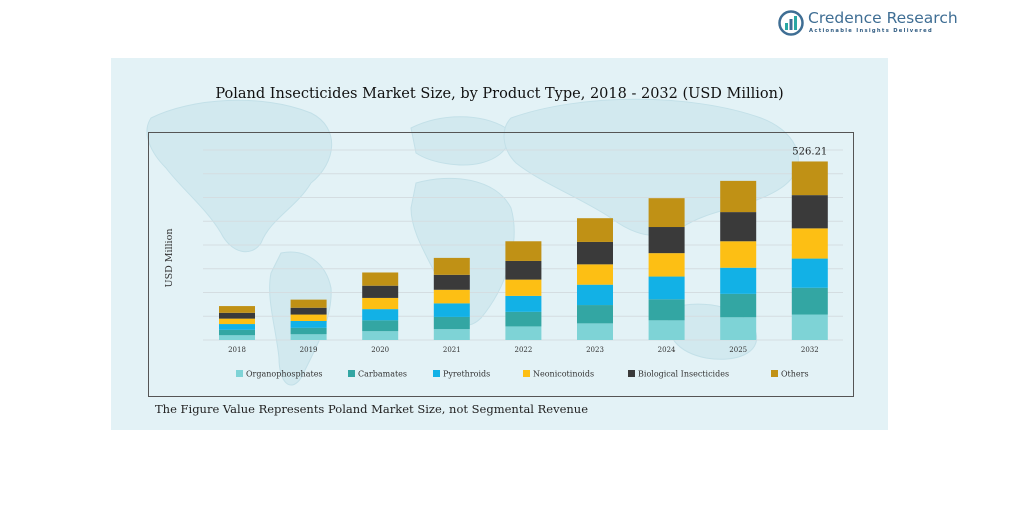  I want to click on y-axis-label: USD Million, so click(169, 258).